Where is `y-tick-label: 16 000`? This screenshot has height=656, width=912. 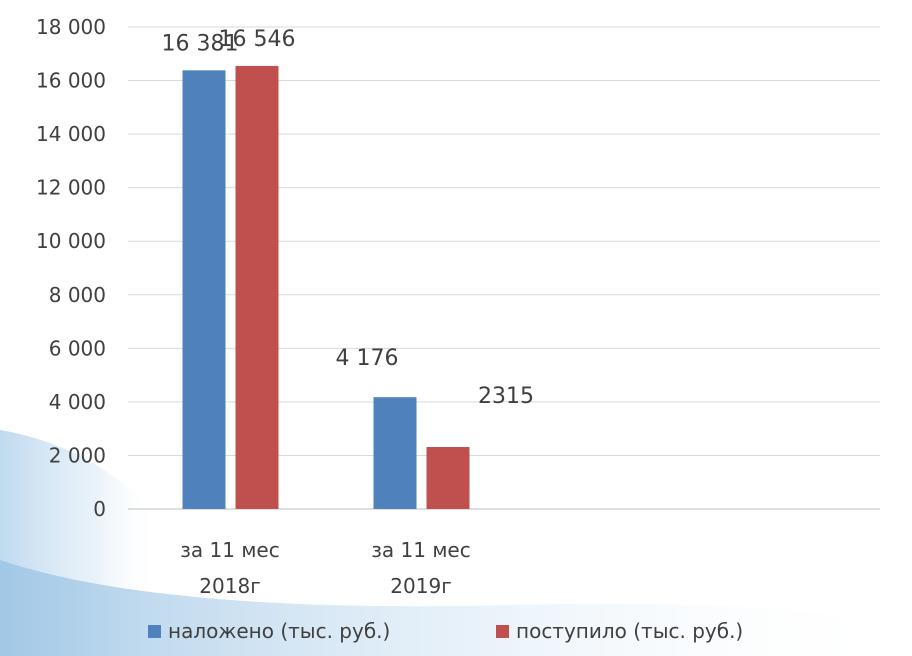
y-tick-label: 16 000 is located at coordinates (71, 81).